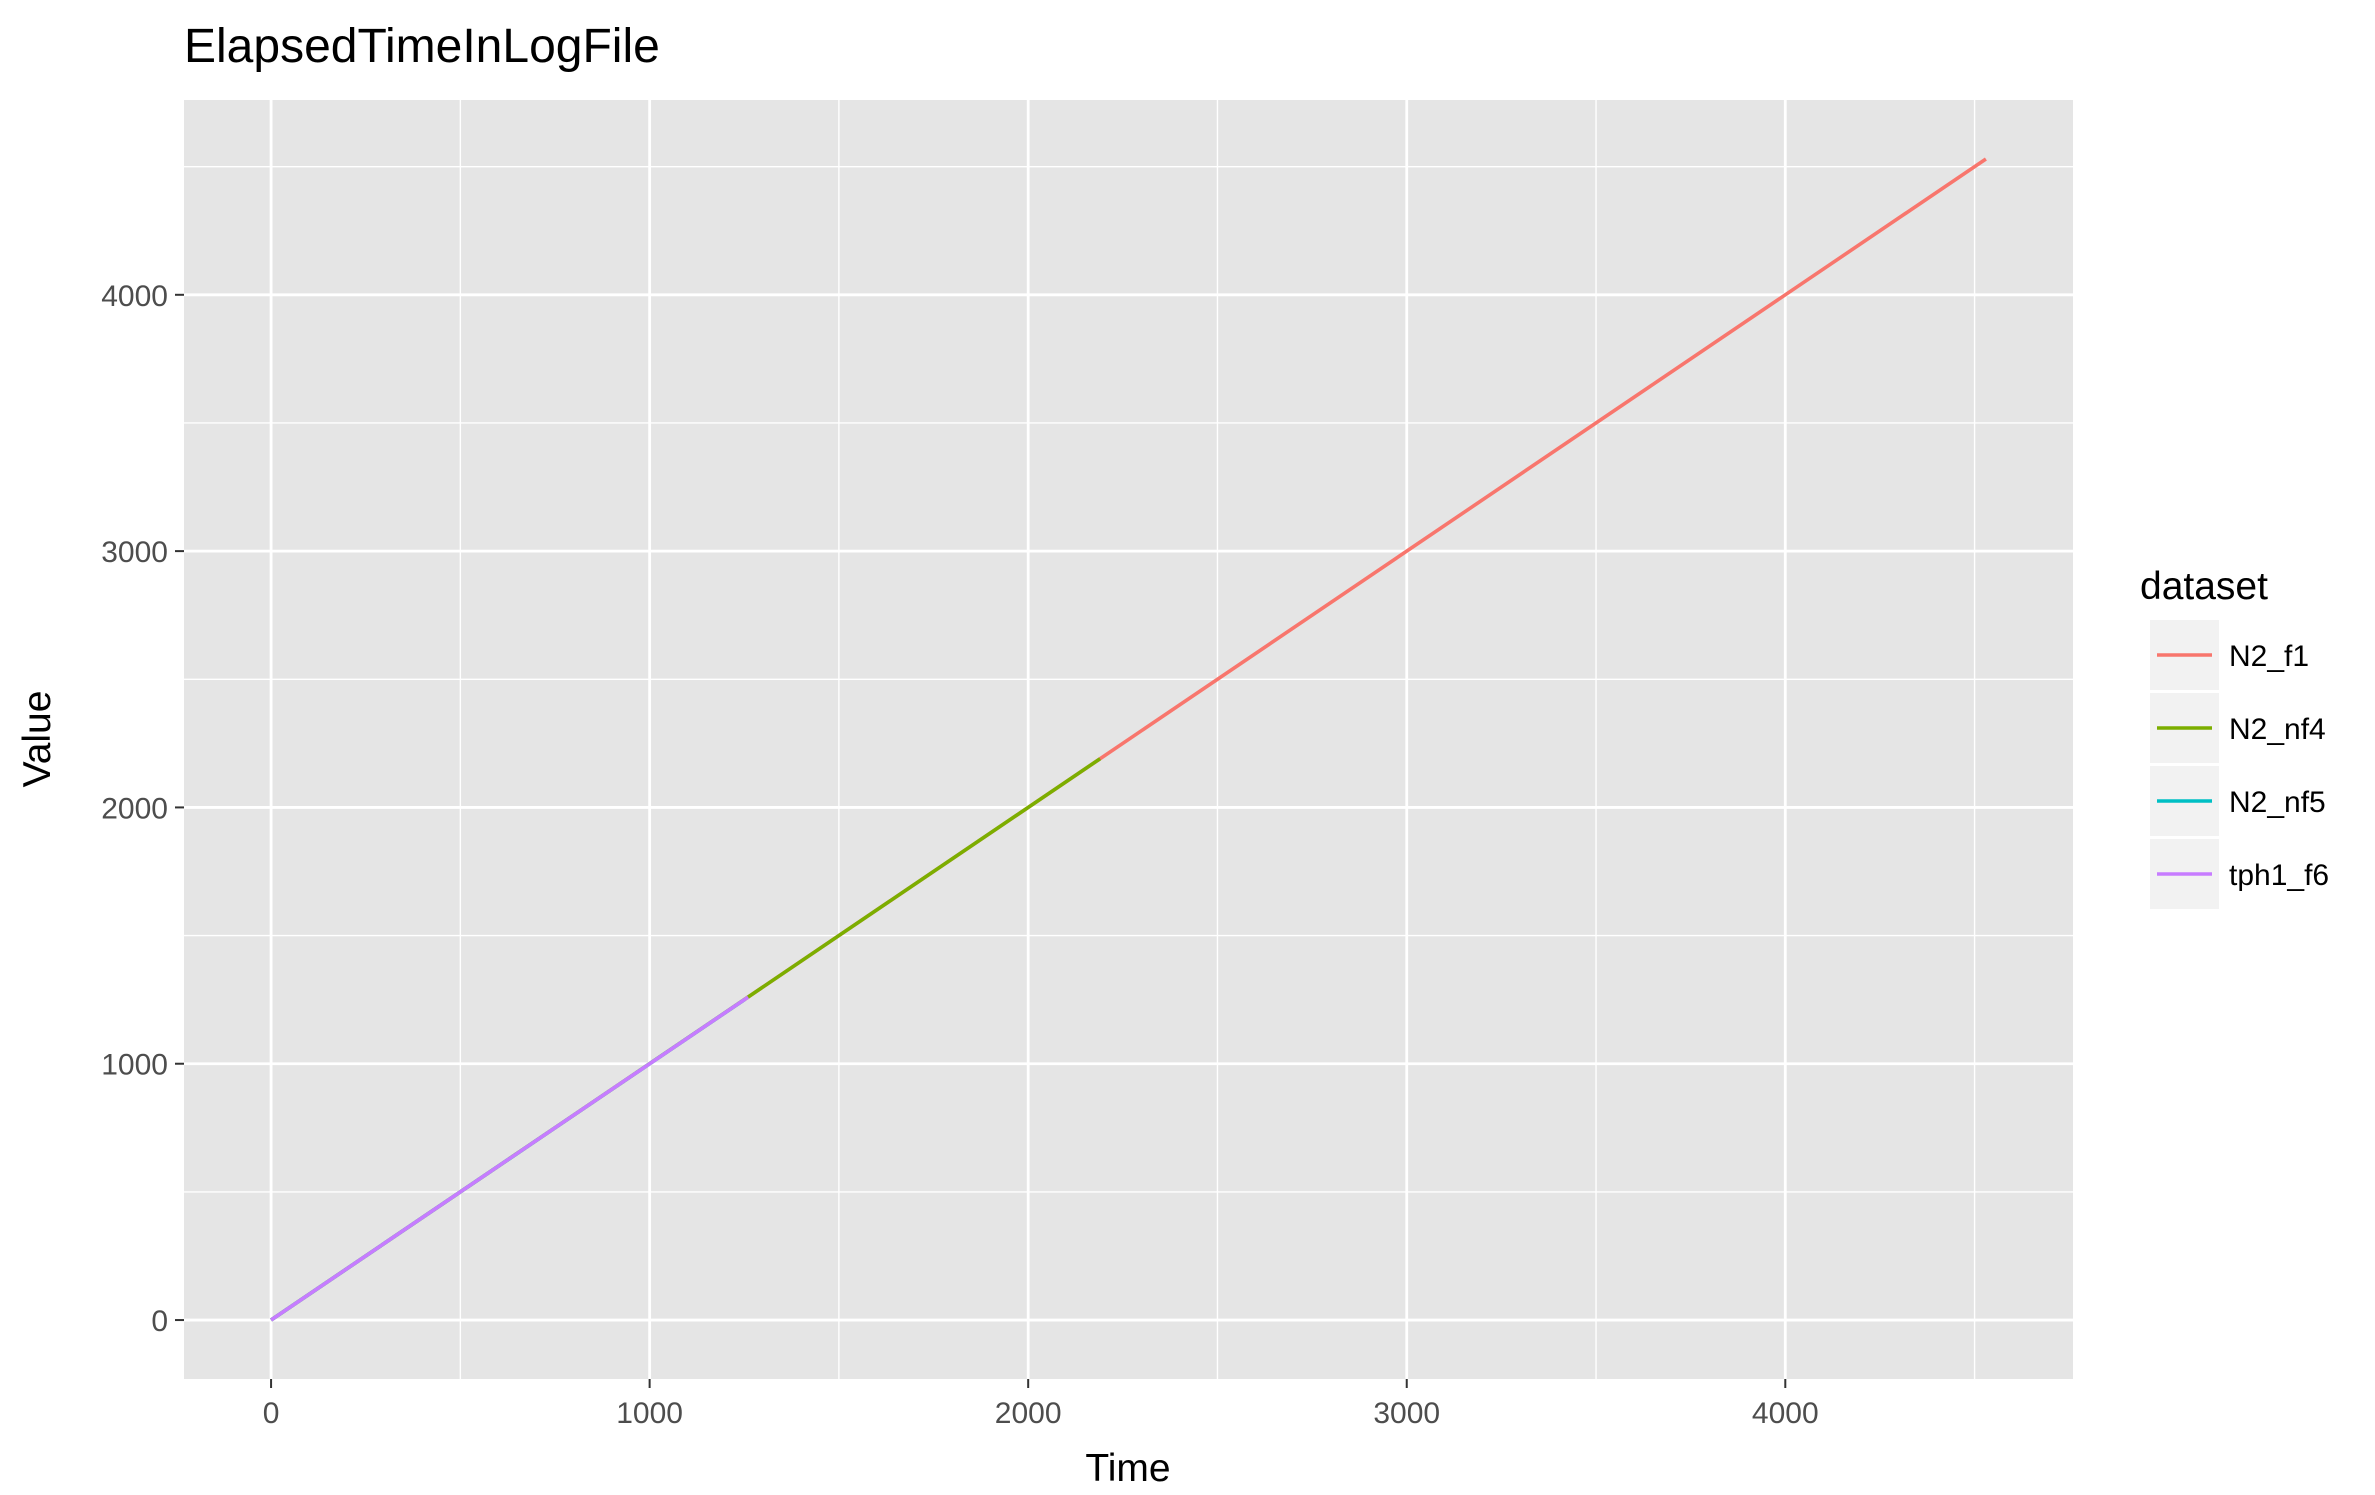  Describe the element at coordinates (2204, 586) in the screenshot. I see `legend-title: dataset` at that location.